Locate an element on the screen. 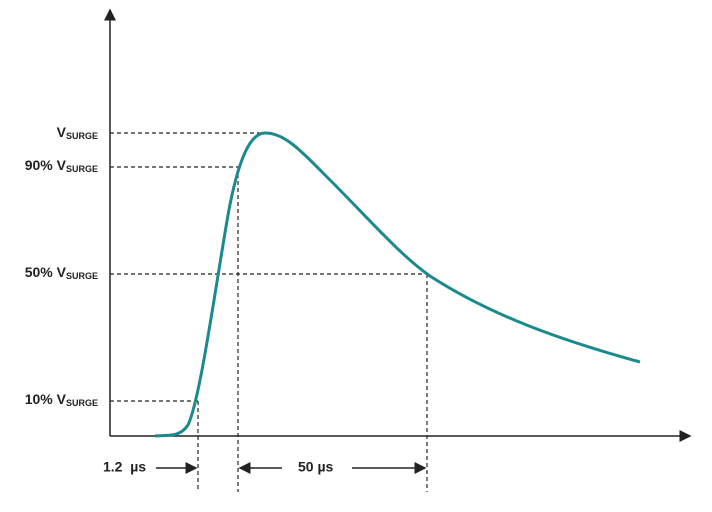 The width and height of the screenshot is (712, 512). level-main: 90% V is located at coordinates (46, 165).